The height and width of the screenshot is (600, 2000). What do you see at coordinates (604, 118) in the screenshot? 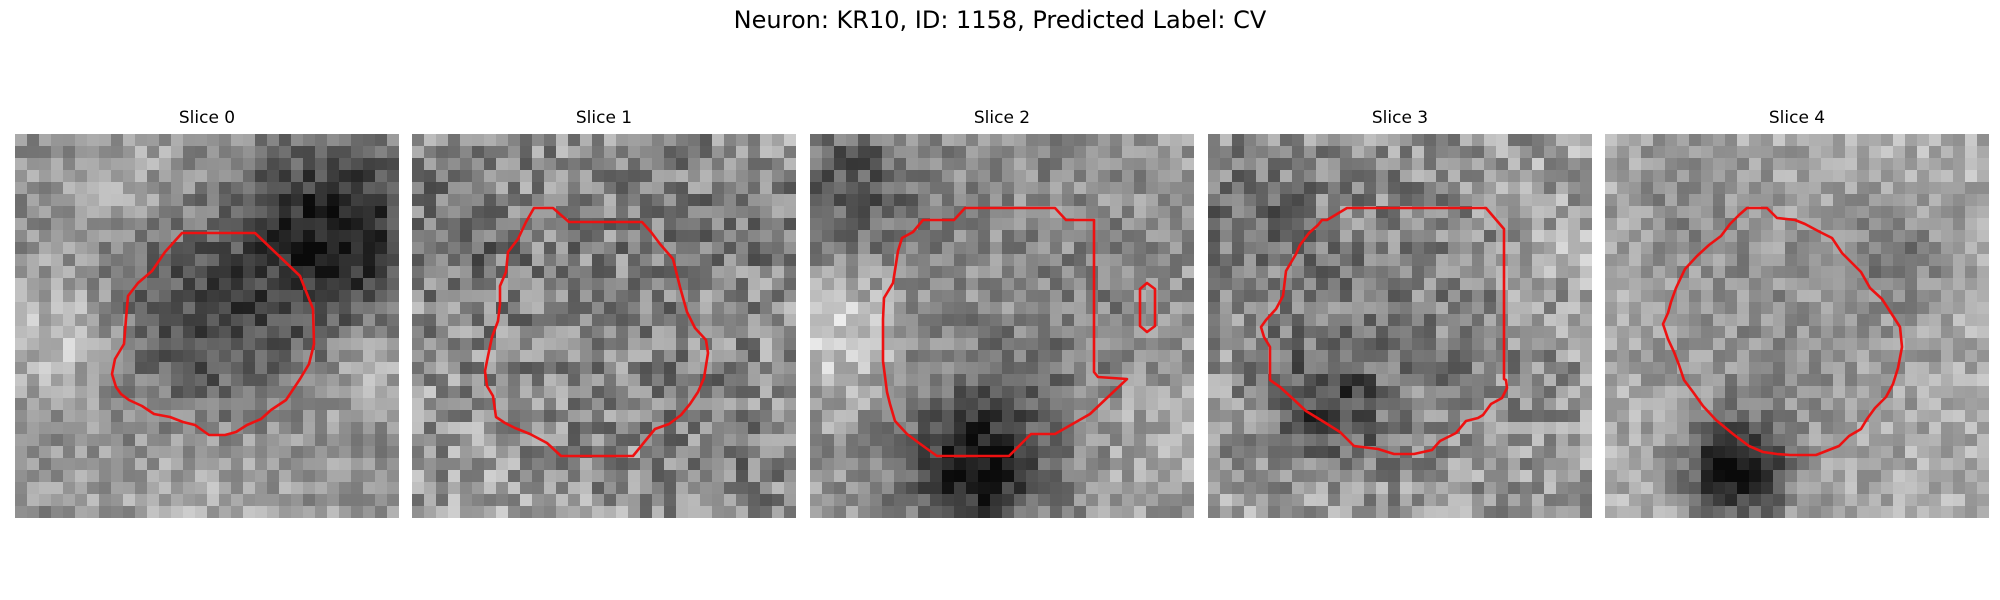
I see `slice-title-1: Slice 1` at bounding box center [604, 118].